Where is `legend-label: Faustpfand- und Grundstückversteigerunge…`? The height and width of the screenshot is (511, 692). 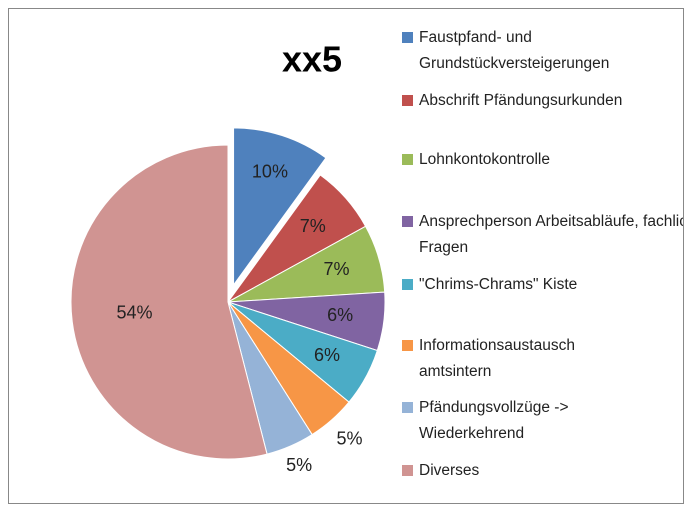
legend-label: Faustpfand- und Grundstückversteigerunge… is located at coordinates (514, 50).